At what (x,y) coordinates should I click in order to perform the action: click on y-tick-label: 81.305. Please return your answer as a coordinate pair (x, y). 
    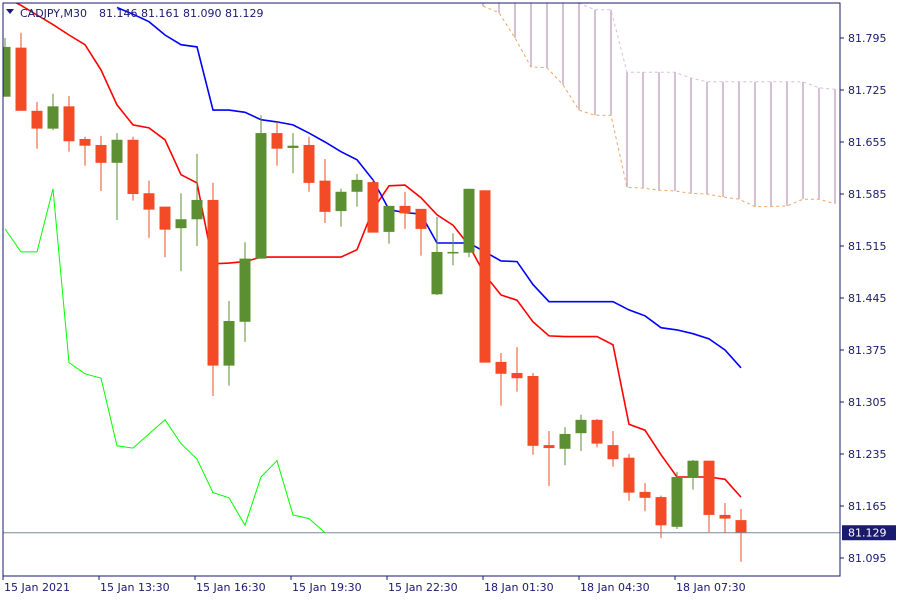
    Looking at the image, I should click on (867, 402).